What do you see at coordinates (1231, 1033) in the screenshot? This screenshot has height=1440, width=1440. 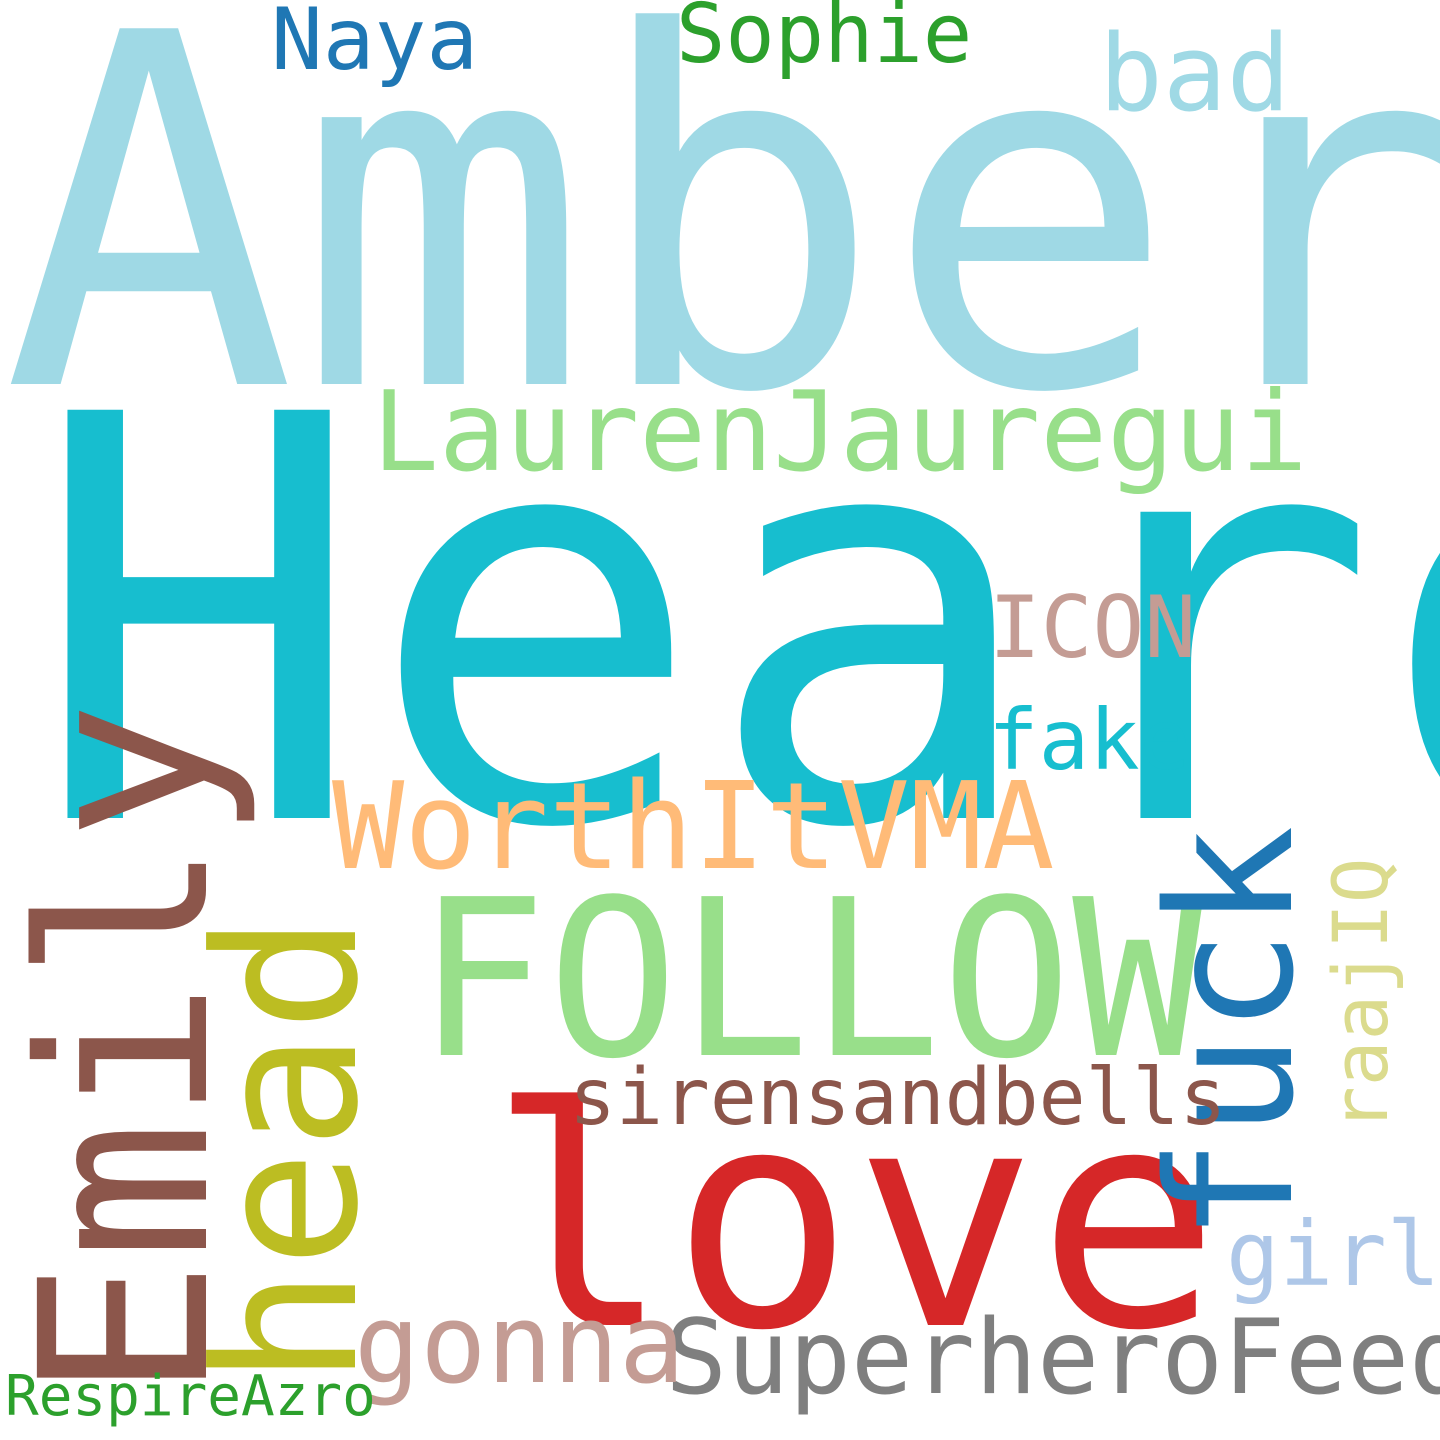 I see `word-fuck: fuck` at bounding box center [1231, 1033].